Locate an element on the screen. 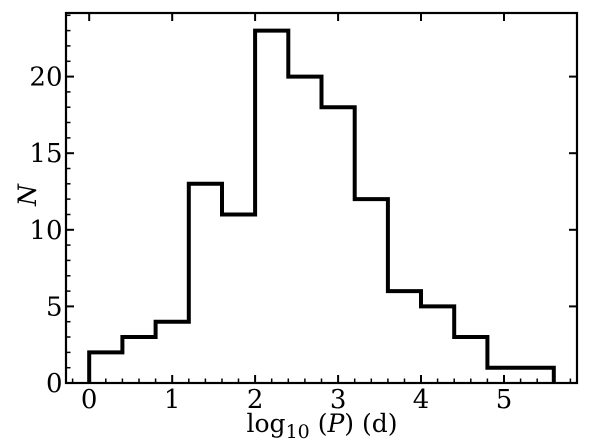 Image resolution: width=600 pixels, height=445 pixels. x-tick-label: 4 is located at coordinates (421, 400).